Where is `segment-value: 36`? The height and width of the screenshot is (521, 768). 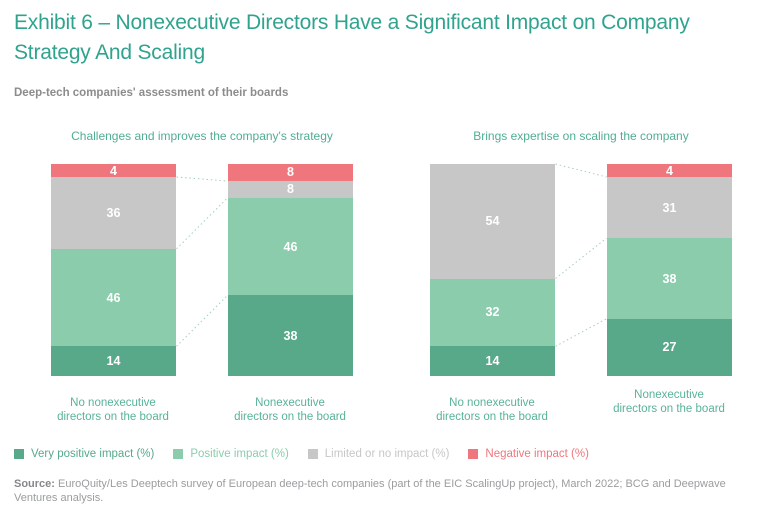
segment-value: 36 is located at coordinates (113, 212).